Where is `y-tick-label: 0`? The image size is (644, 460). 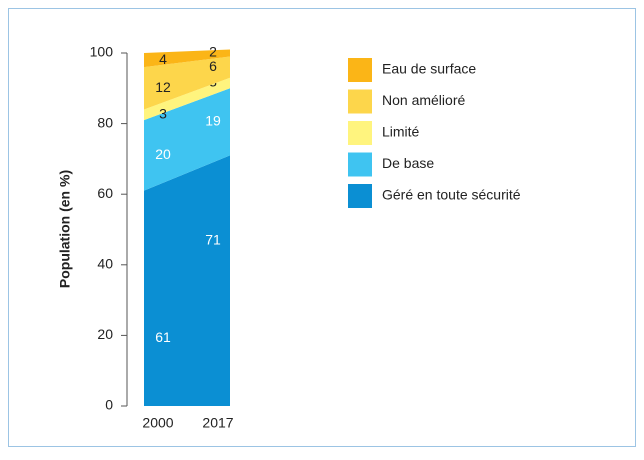
y-tick-label: 0 is located at coordinates (109, 405).